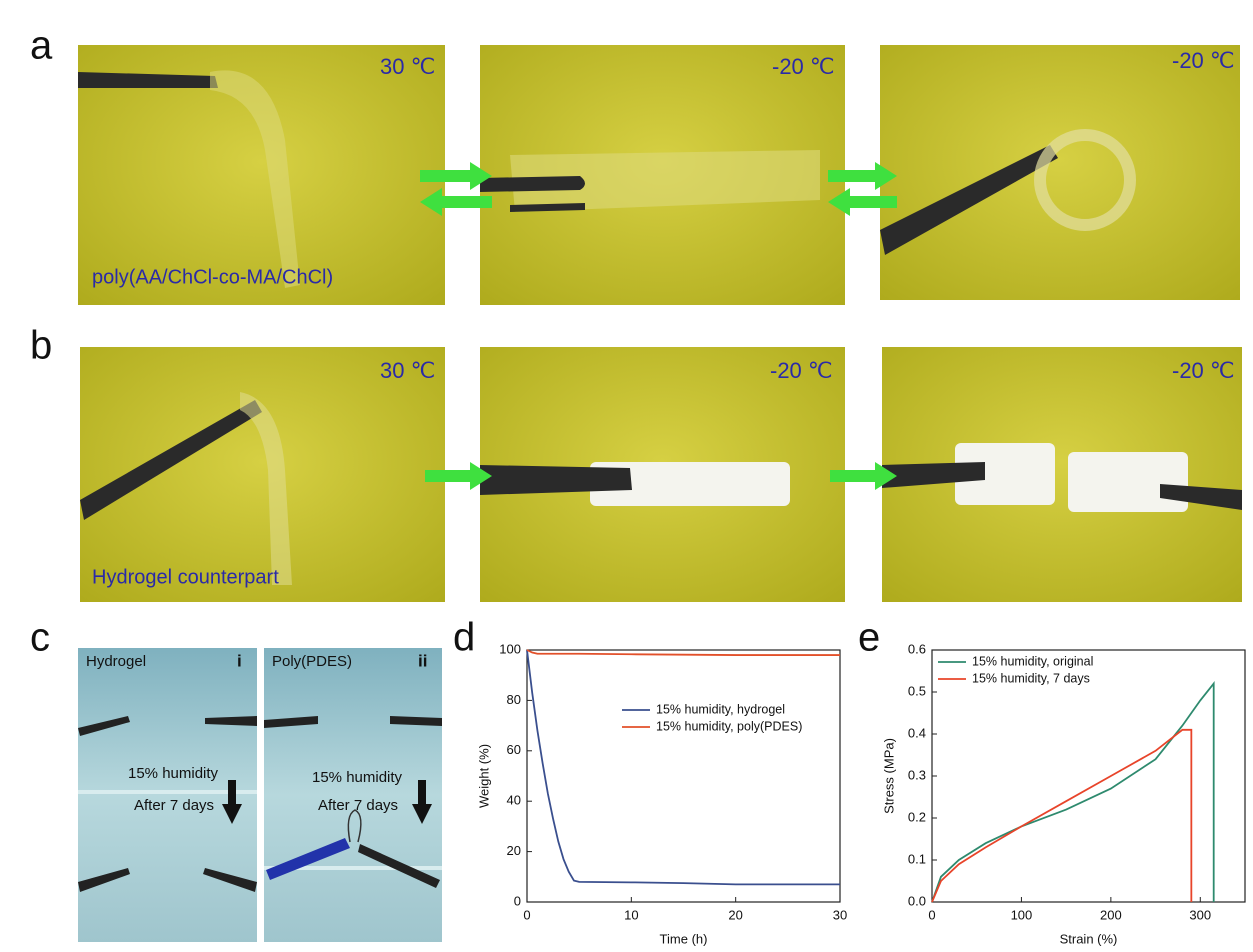  What do you see at coordinates (510, 648) in the screenshot?
I see `y-tick-label: 100` at bounding box center [510, 648].